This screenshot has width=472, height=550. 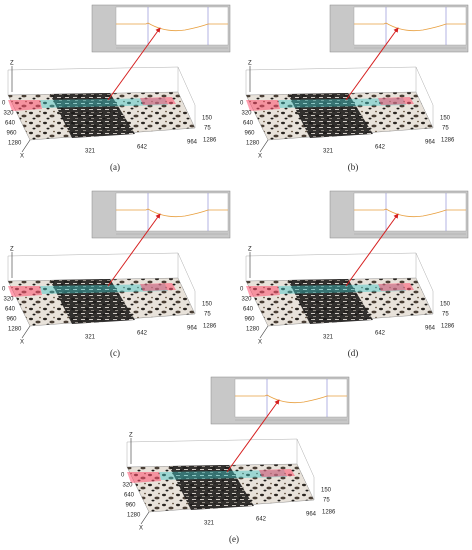 I want to click on panel: Z X 0 320 640 960 1280 321 642 964 150 75 1286 (e), so click(x=235, y=460).